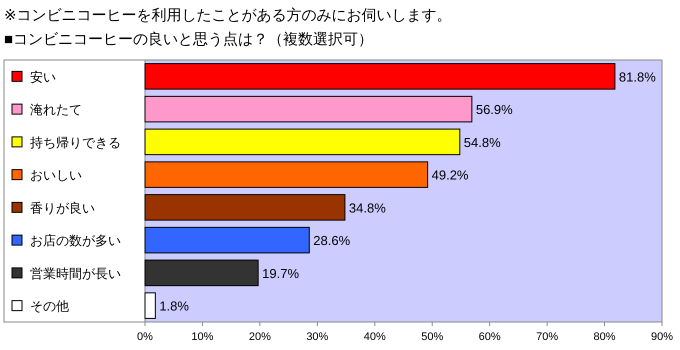 The height and width of the screenshot is (350, 680). Describe the element at coordinates (202, 337) in the screenshot. I see `x-tick-label: 10%` at that location.